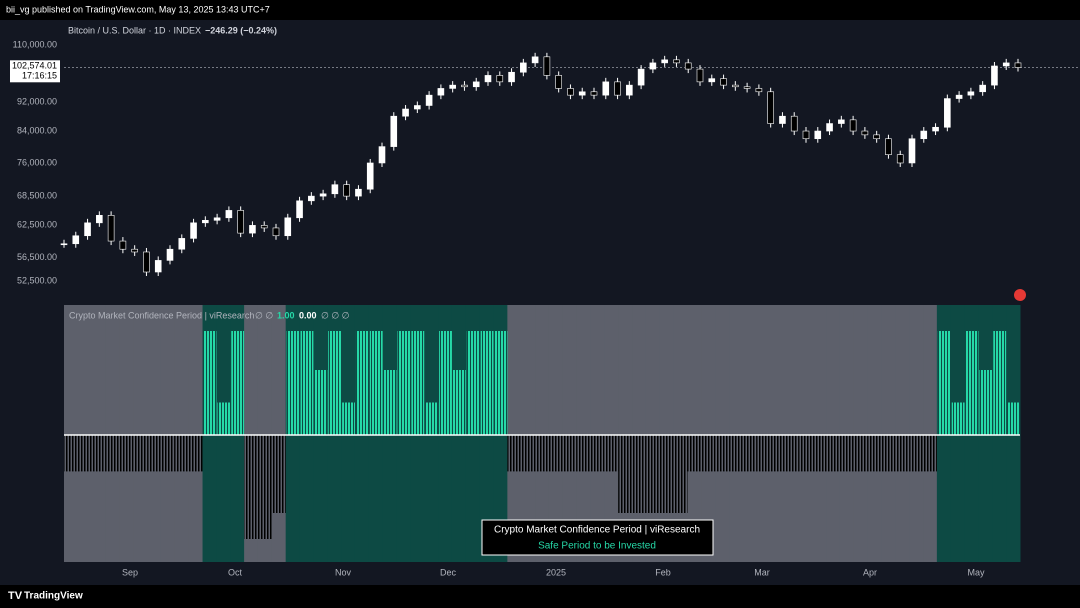 The image size is (1080, 608). I want to click on bottom-bar, so click(540, 596).